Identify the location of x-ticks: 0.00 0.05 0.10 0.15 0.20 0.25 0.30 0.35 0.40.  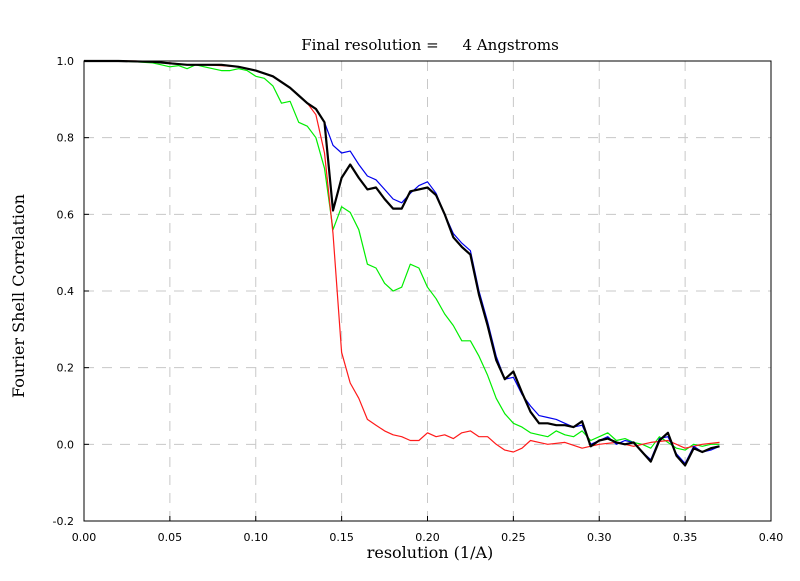
(428, 530).